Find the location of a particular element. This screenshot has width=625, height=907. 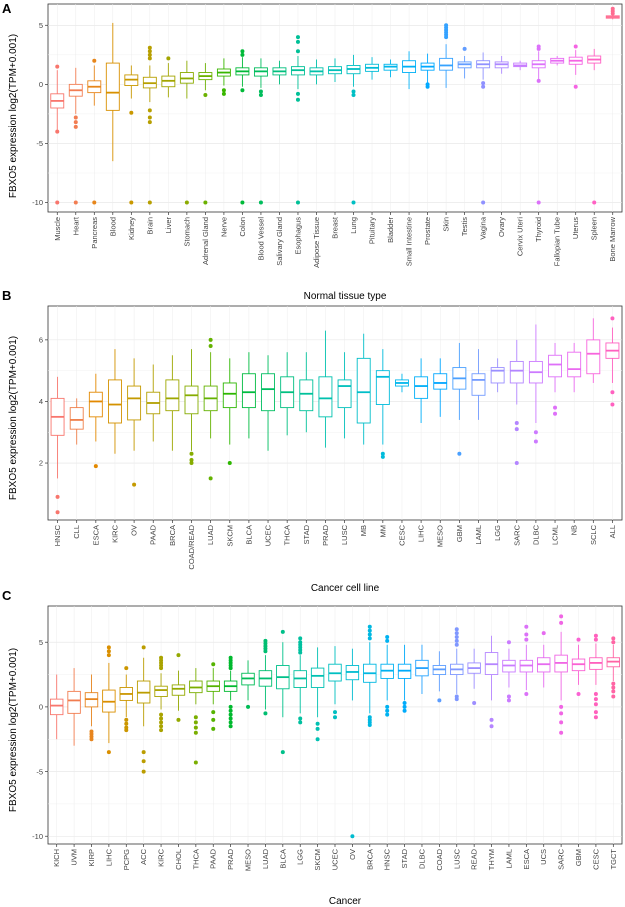

panel-c-box-lihc is located at coordinates (109, 700).